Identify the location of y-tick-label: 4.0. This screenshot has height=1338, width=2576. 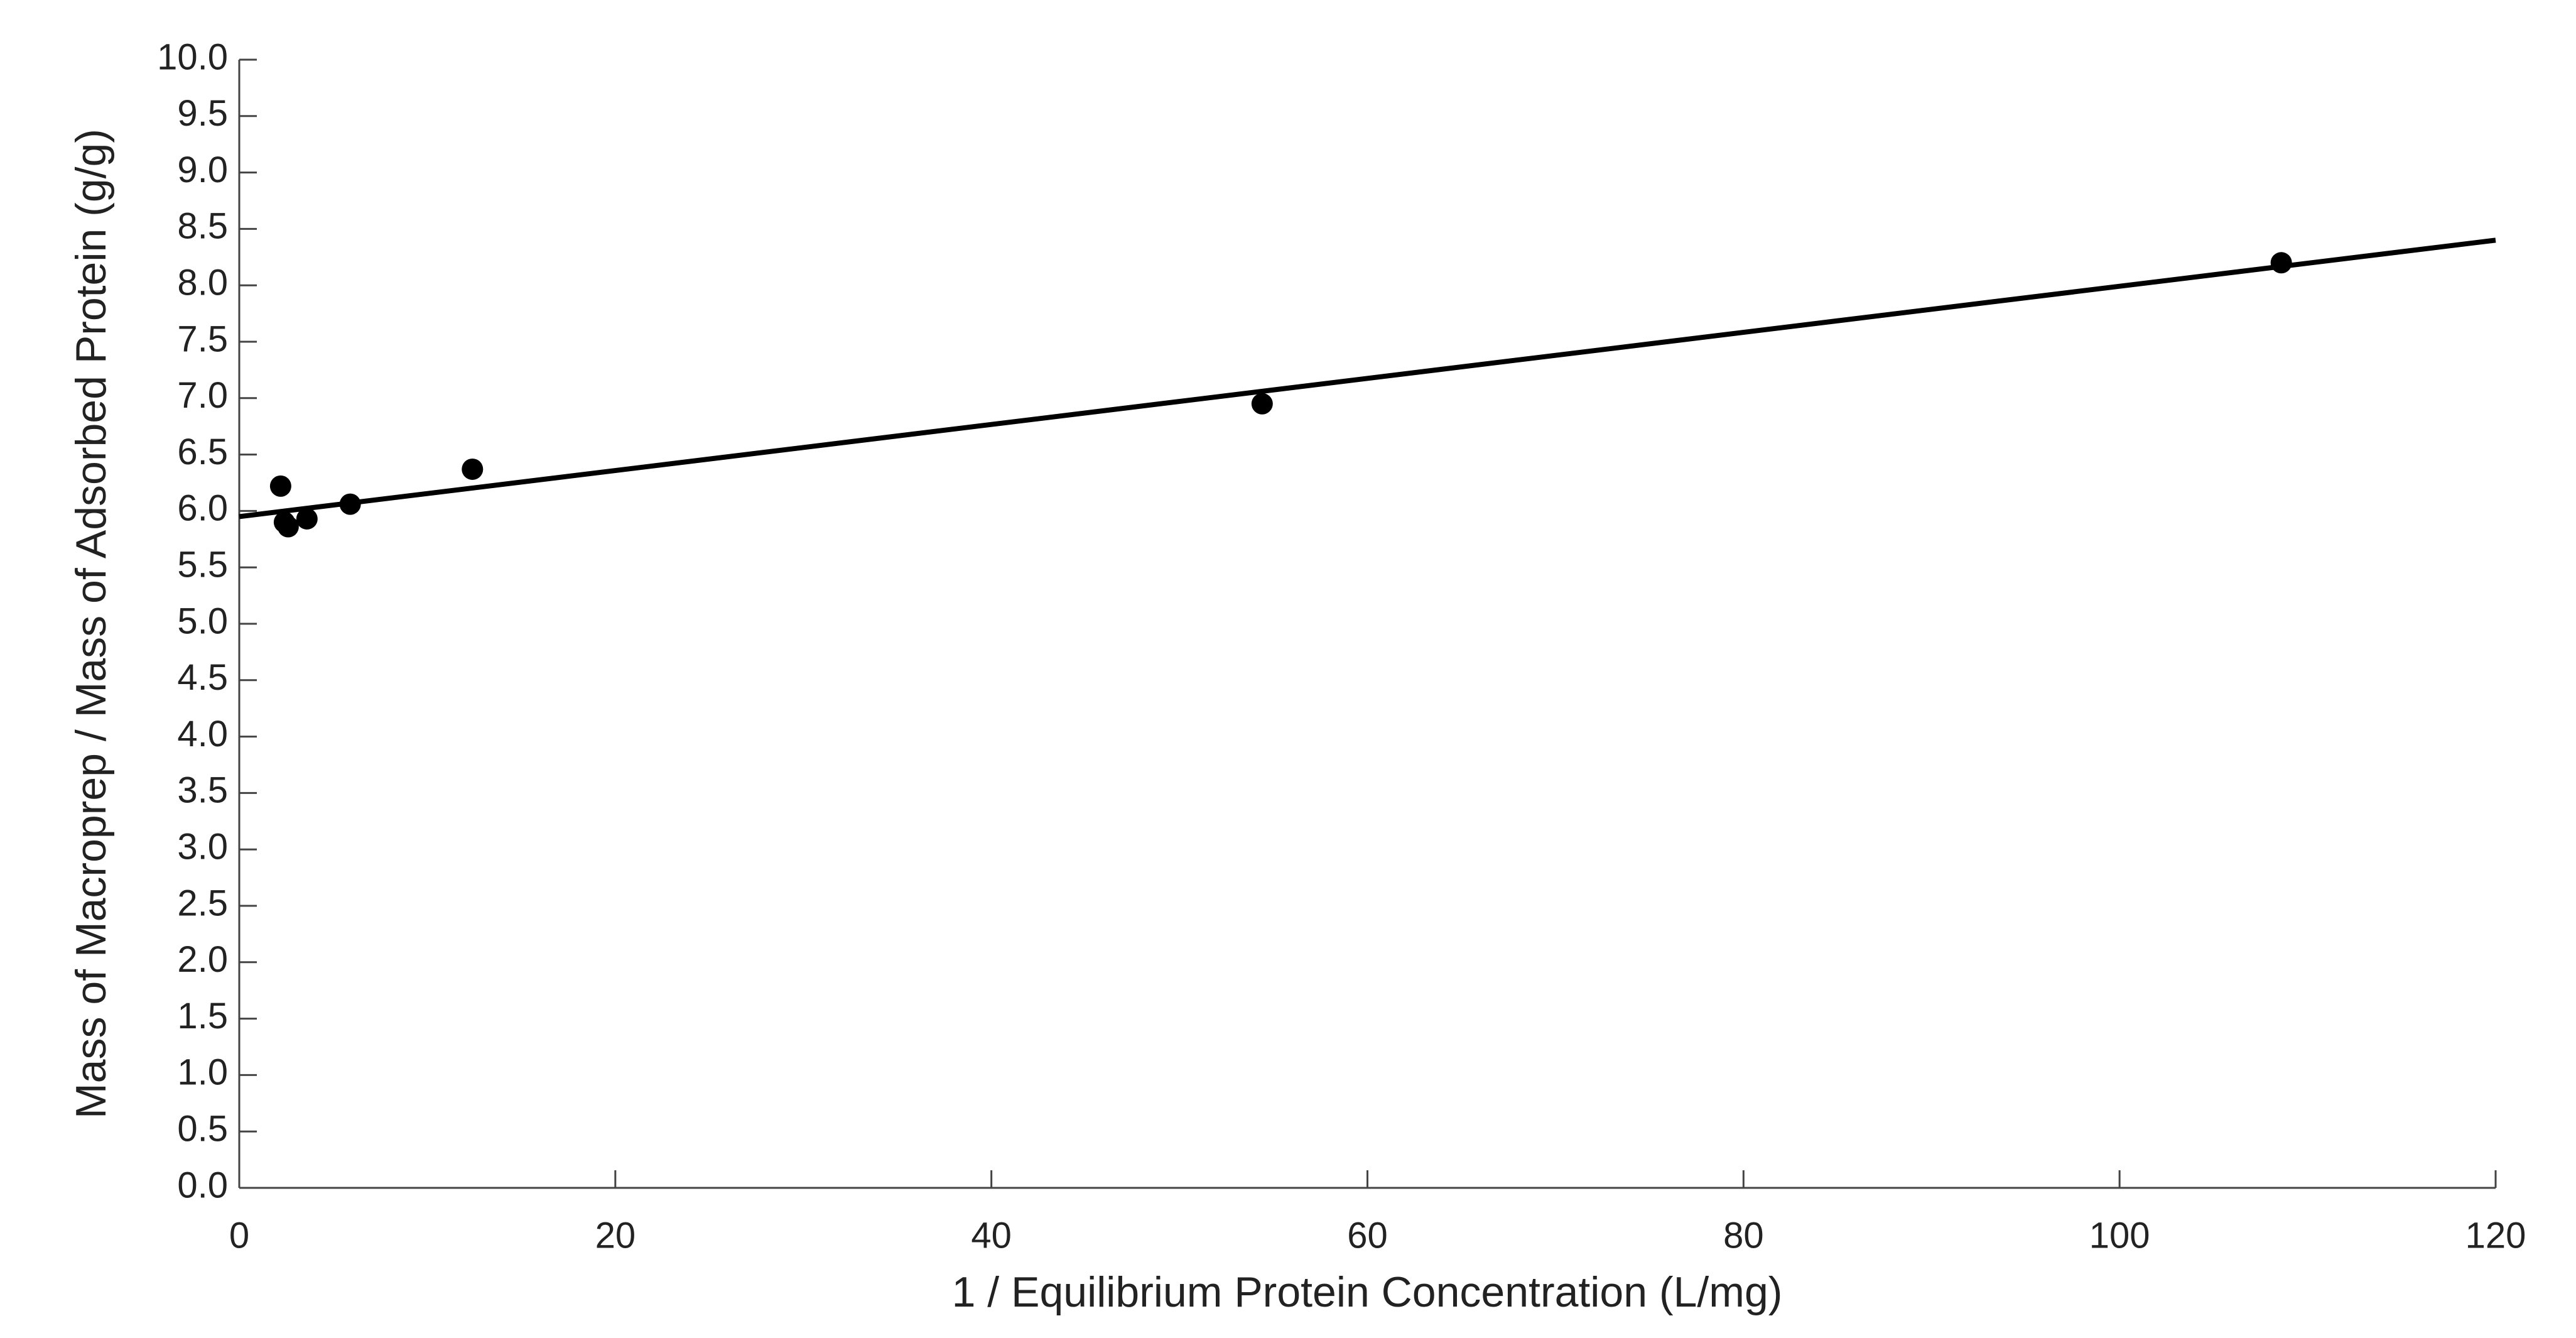
(203, 734).